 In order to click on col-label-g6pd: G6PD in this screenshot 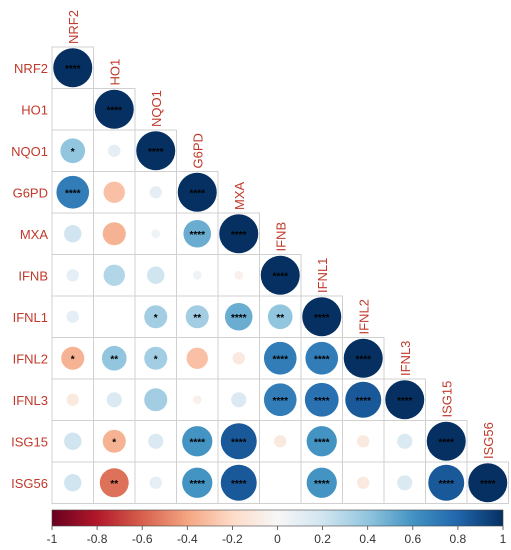, I will do `click(197, 150)`.